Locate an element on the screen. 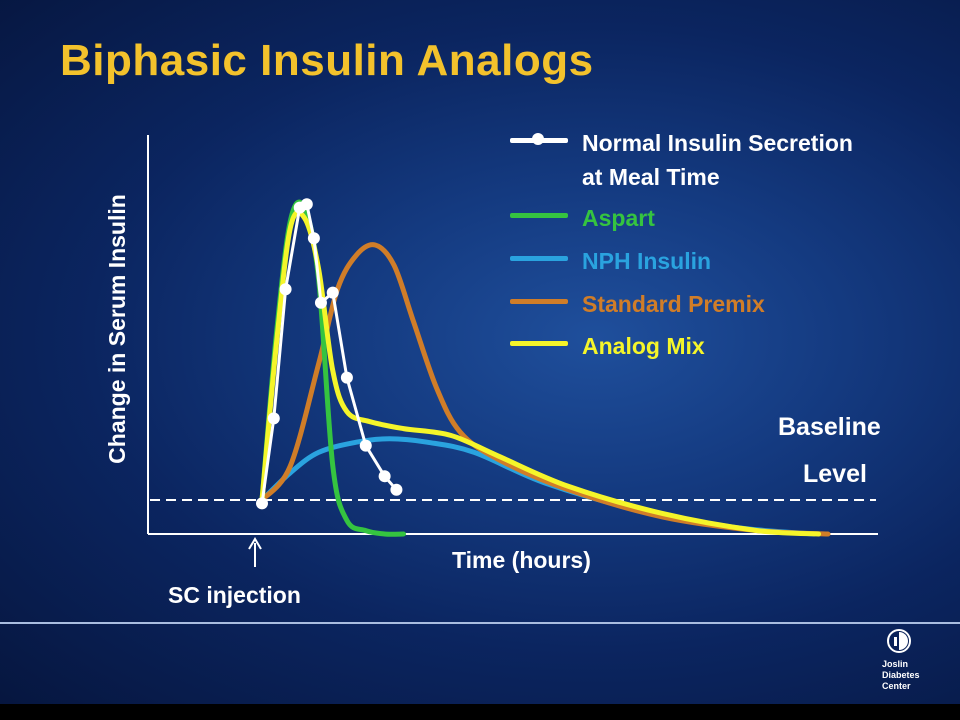 This screenshot has height=720, width=960. injection-label: SC injection is located at coordinates (234, 595).